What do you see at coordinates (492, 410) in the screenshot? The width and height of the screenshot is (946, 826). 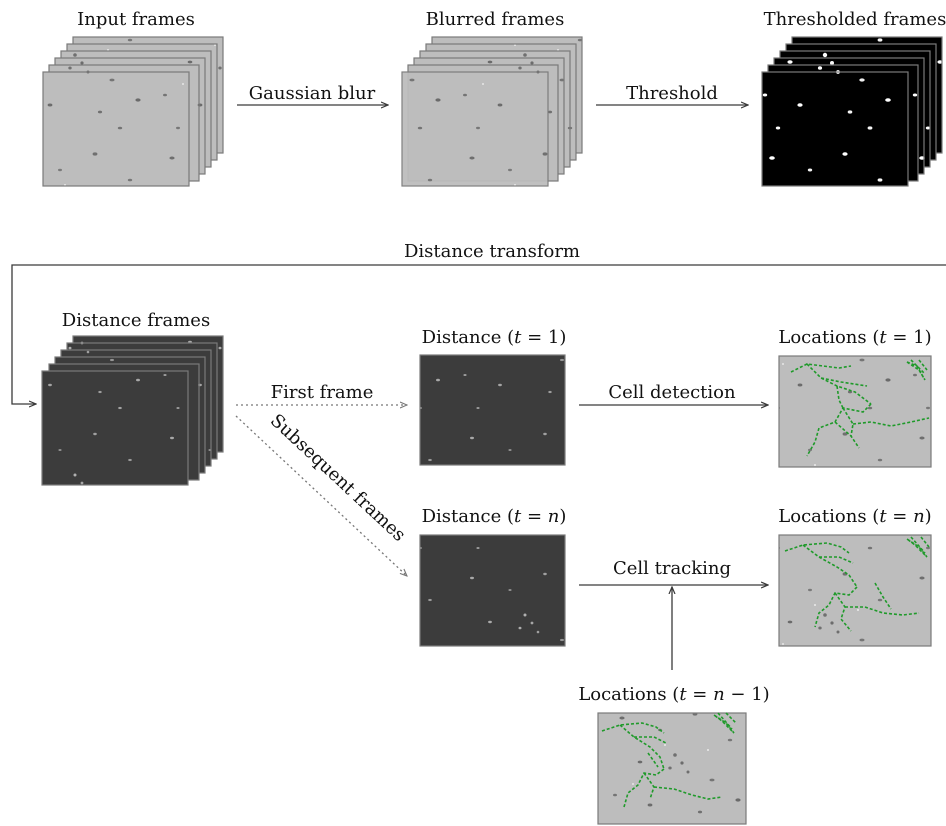 I see `distance-t1-image` at bounding box center [492, 410].